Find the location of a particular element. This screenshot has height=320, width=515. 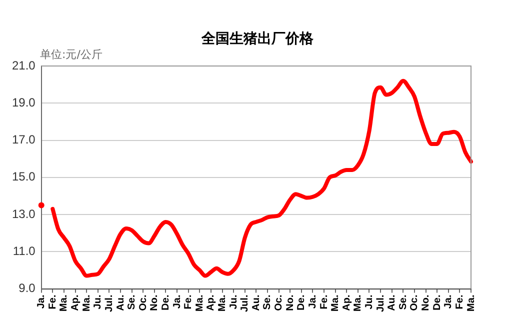

y-tick-label: 19.0 is located at coordinates (24, 102).